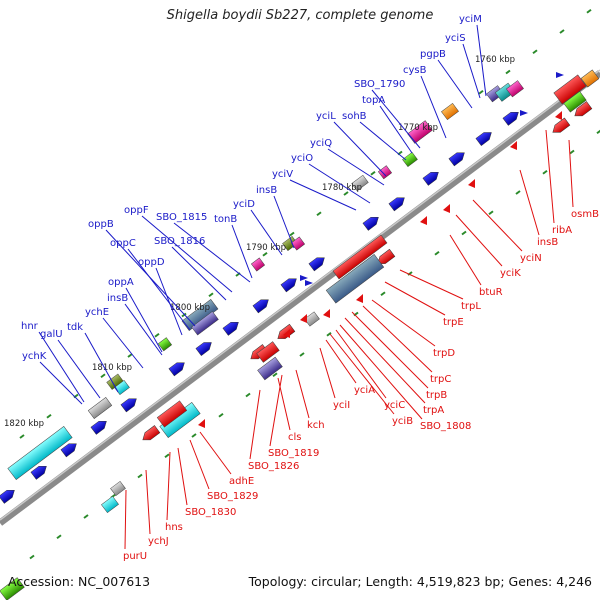 This screenshot has height=600, width=600. What do you see at coordinates (135, 556) in the screenshot?
I see `reverse-gene-label: purU` at bounding box center [135, 556].